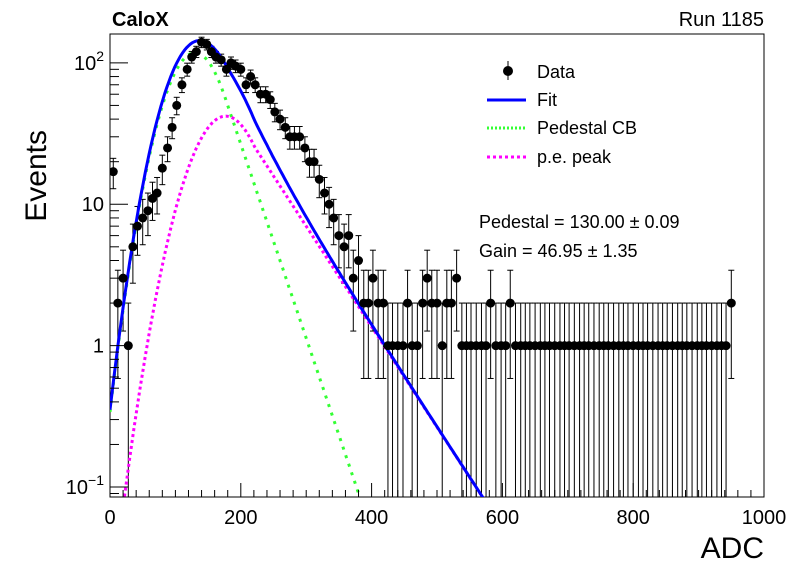  Describe the element at coordinates (109, 518) in the screenshot. I see `x-tick-label: 0` at that location.